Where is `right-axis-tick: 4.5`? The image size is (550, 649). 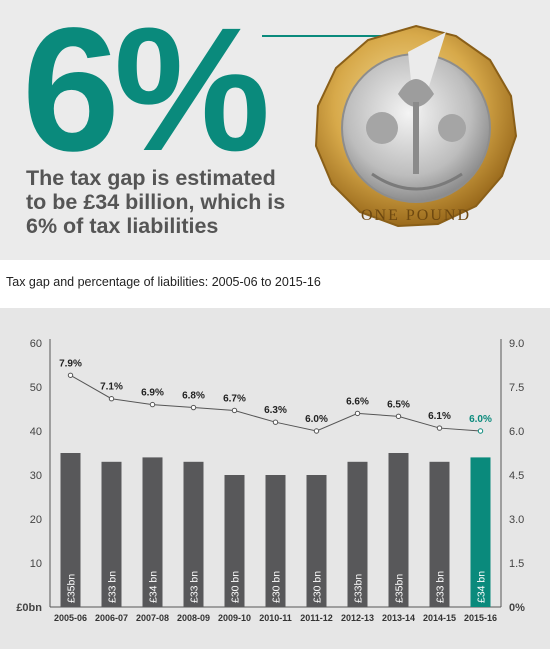
right-axis-tick: 4.5 is located at coordinates (516, 476).